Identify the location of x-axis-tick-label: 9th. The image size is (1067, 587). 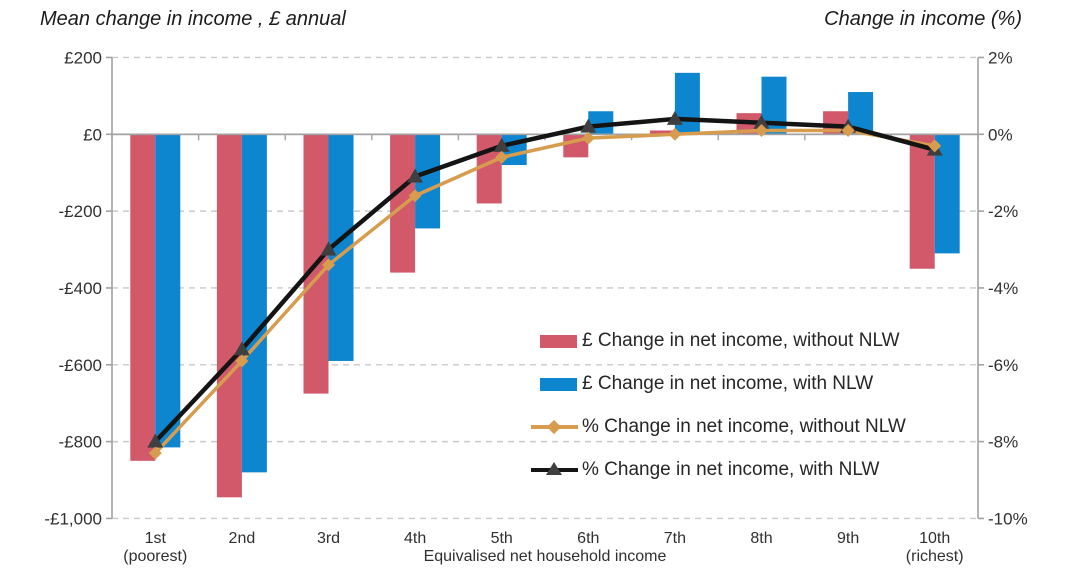
(848, 538).